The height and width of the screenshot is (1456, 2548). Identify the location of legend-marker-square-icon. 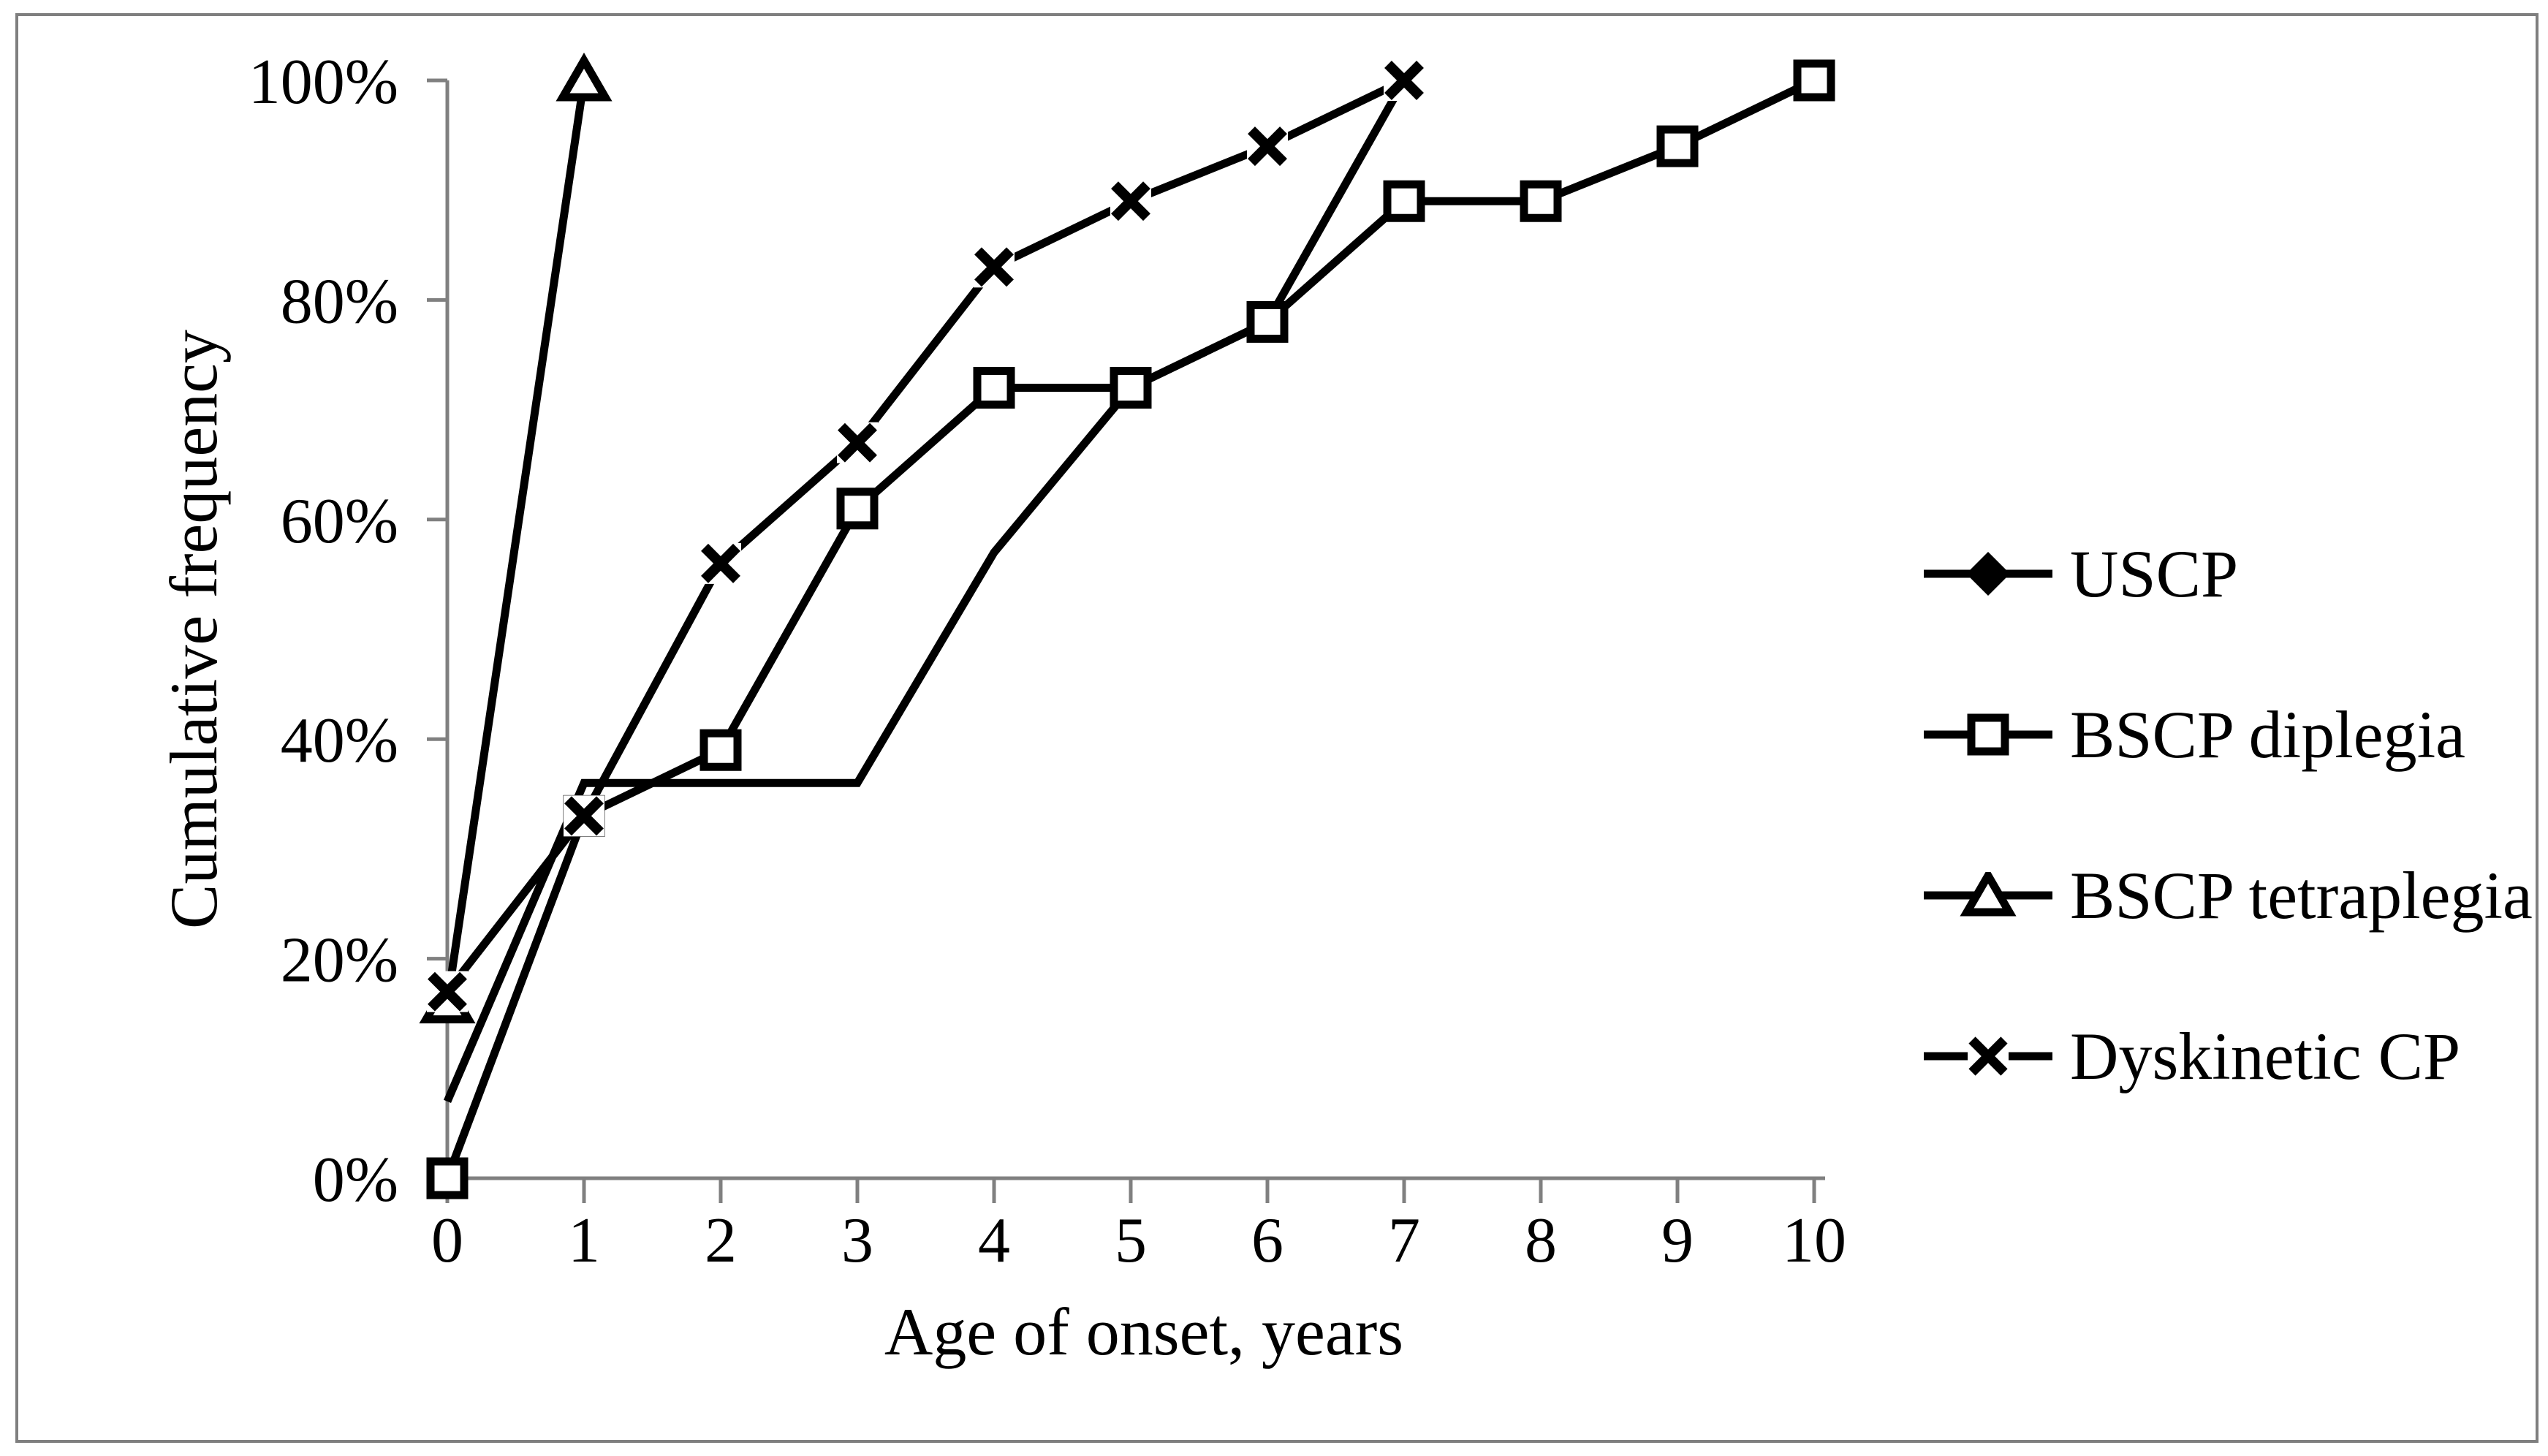
(1988, 734).